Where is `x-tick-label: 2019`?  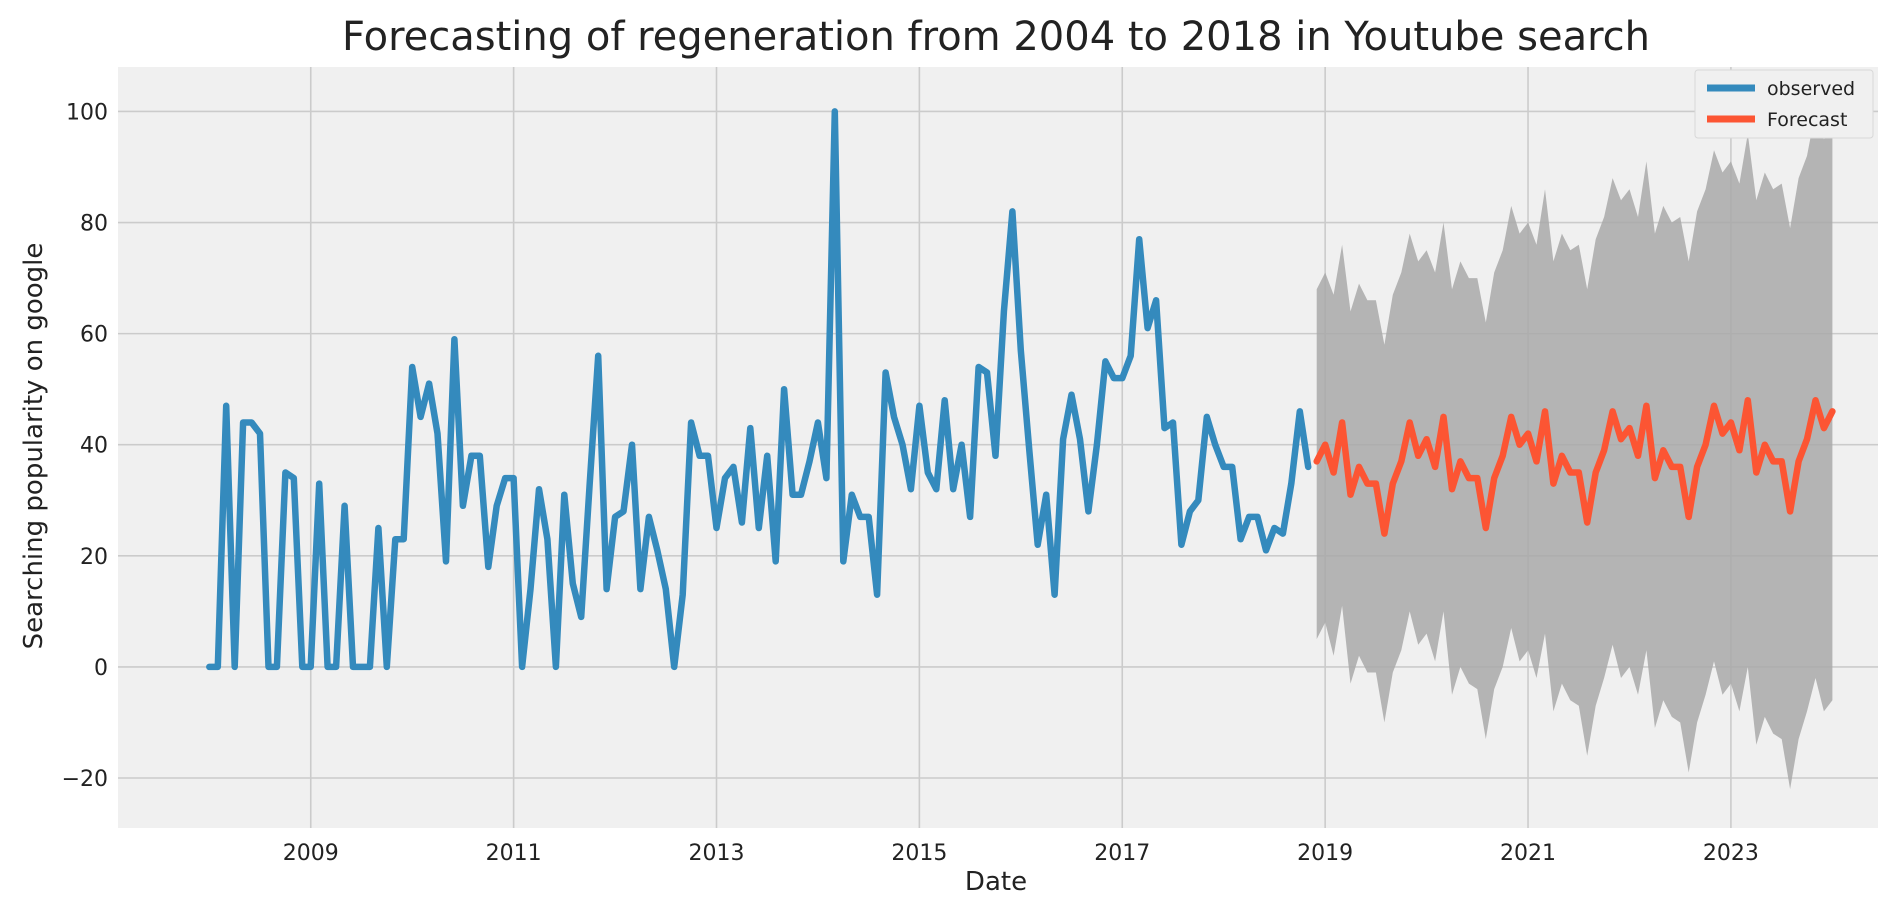
x-tick-label: 2019 is located at coordinates (1325, 853).